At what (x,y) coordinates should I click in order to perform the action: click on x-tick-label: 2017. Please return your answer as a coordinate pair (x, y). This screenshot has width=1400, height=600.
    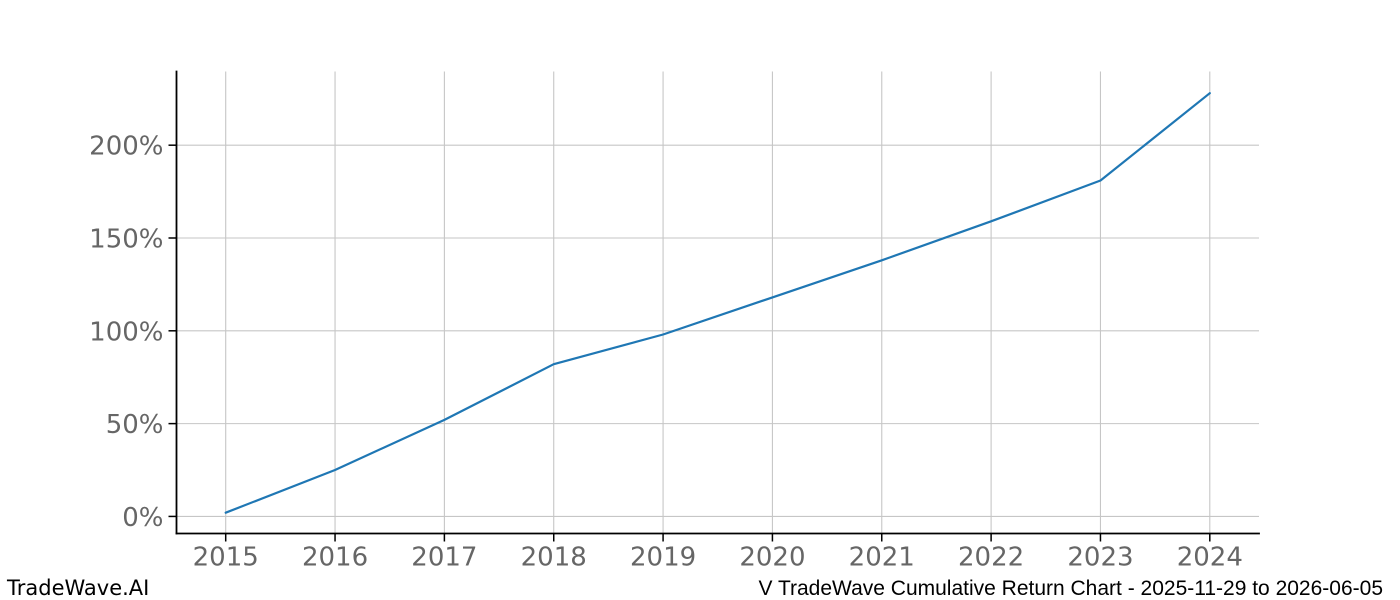
    Looking at the image, I should click on (444, 558).